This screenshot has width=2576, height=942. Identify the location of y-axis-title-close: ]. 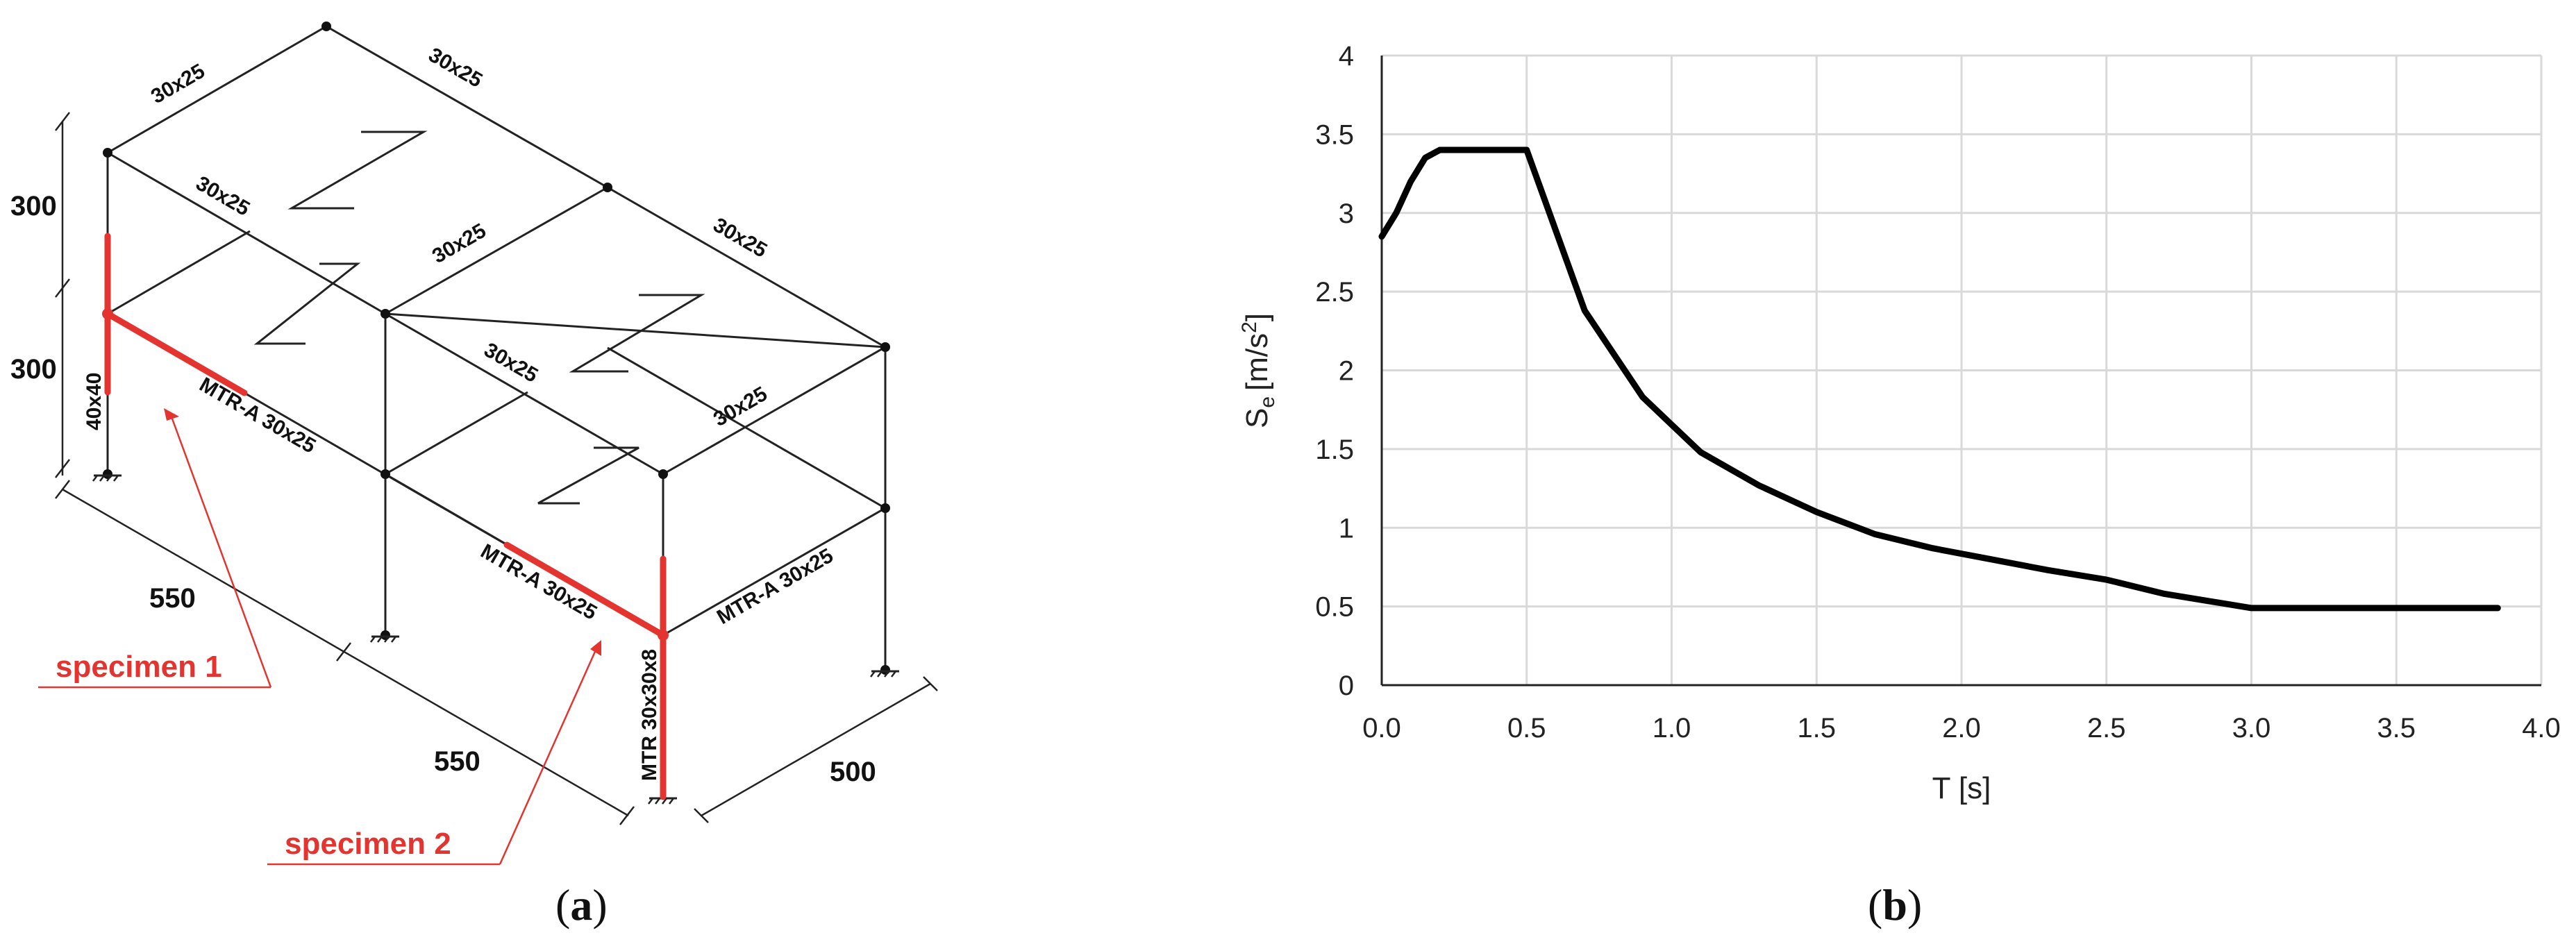
(1257, 317).